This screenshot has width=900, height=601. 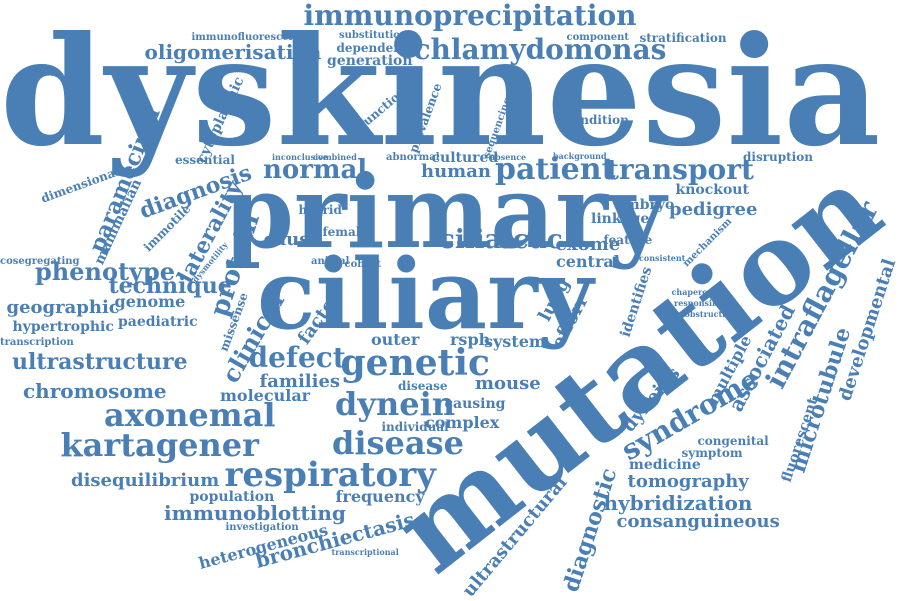 What do you see at coordinates (232, 497) in the screenshot?
I see `cloud-word: population` at bounding box center [232, 497].